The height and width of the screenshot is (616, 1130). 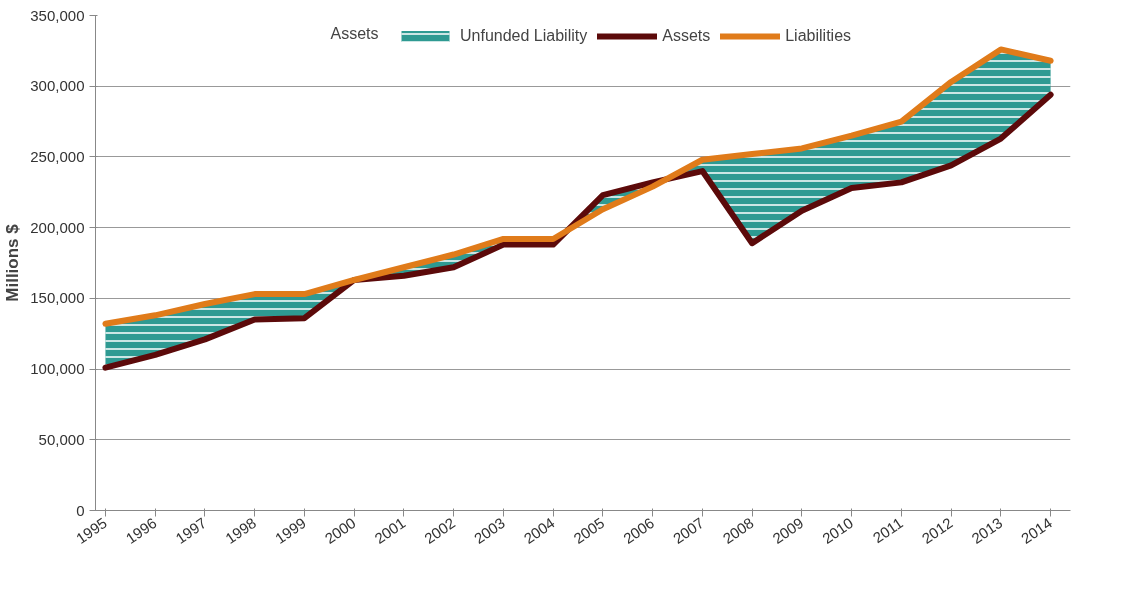 What do you see at coordinates (61, 439) in the screenshot?
I see `y-tick-label: 50,000` at bounding box center [61, 439].